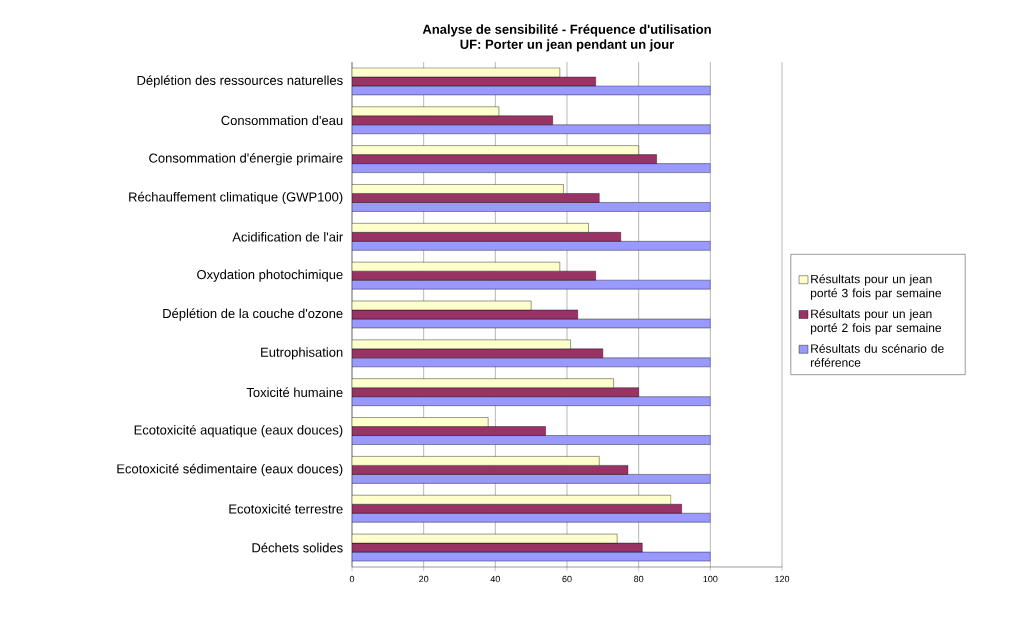 Image resolution: width=1010 pixels, height=625 pixels. I want to click on y-tick-label: Acidification de l'air, so click(287, 237).